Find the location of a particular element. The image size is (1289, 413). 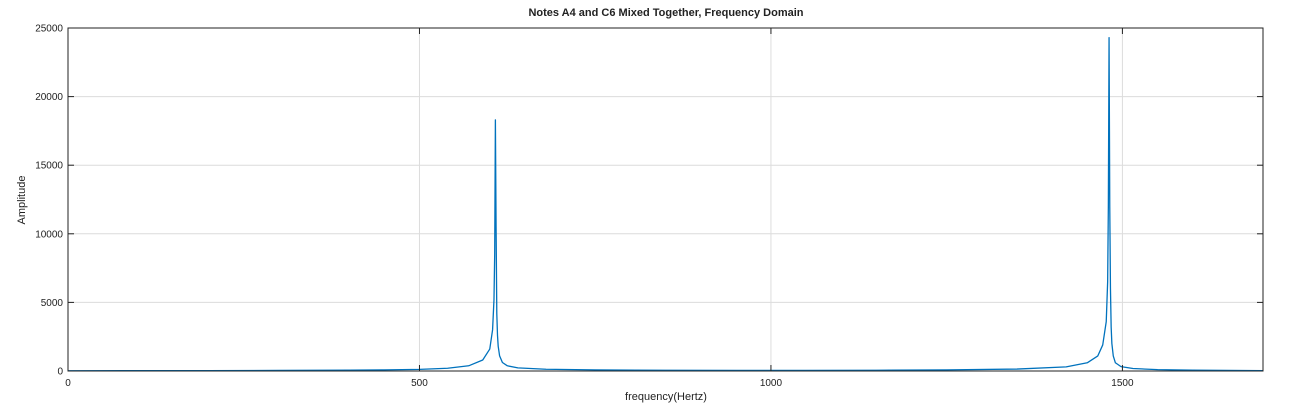

y-tick-label: 0 is located at coordinates (60, 372).